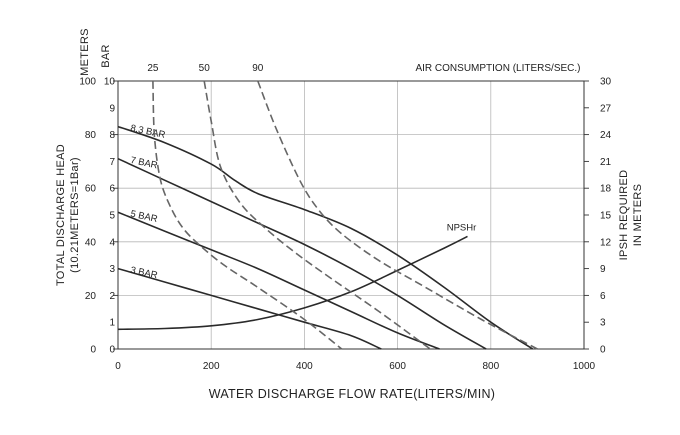 The height and width of the screenshot is (435, 680). I want to click on left-axis-title: TOTAL DISCHARGE HEAD, so click(61, 215).